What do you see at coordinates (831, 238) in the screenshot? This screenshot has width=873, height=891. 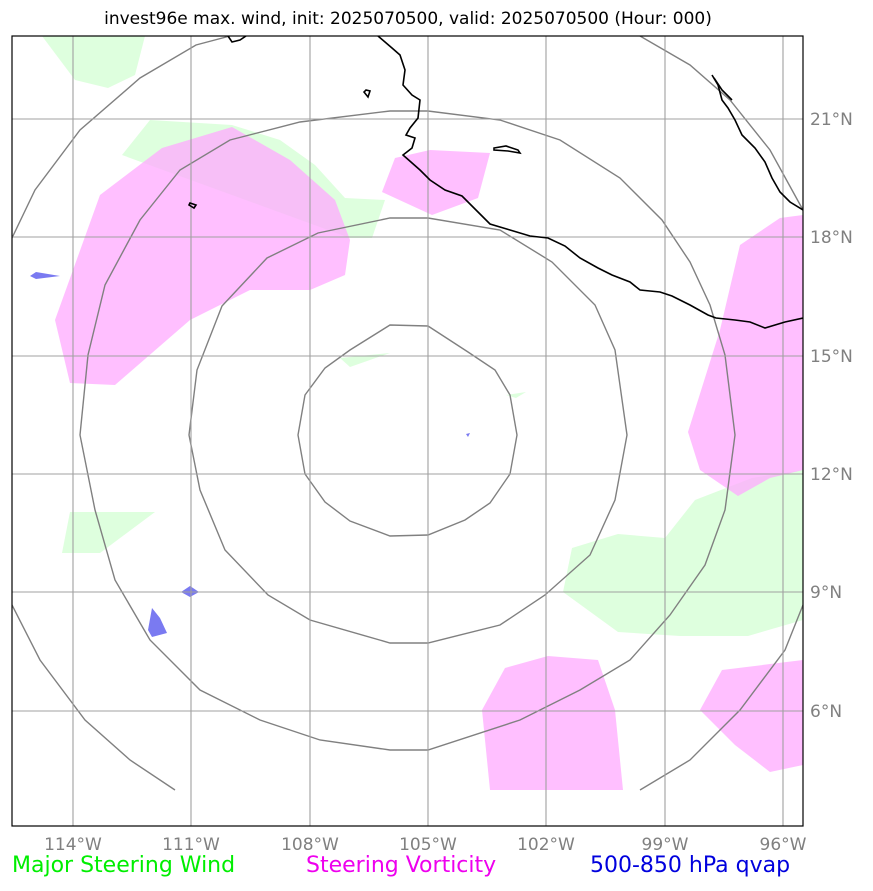 I see `lat-tick-label: 18°N` at bounding box center [831, 238].